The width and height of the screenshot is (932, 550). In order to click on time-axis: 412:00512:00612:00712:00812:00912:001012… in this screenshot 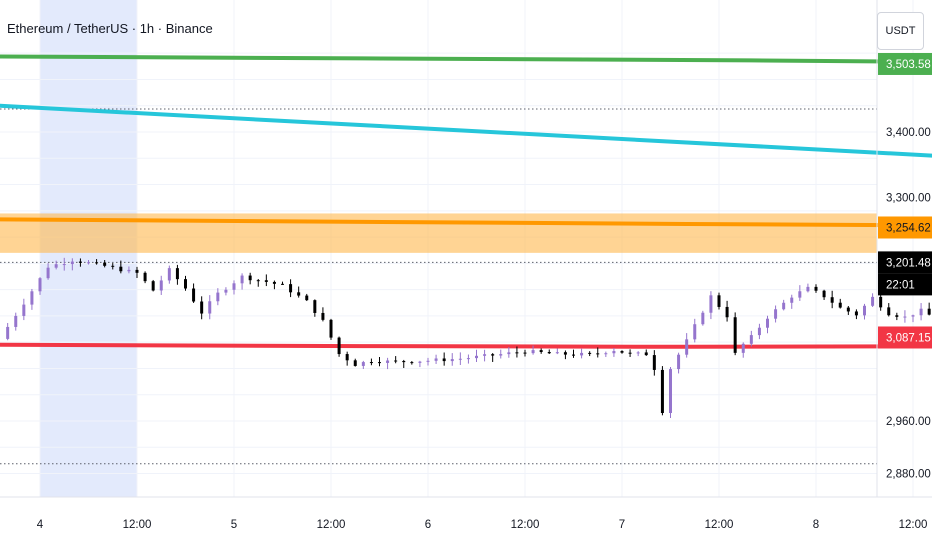, I will do `click(466, 513)`.